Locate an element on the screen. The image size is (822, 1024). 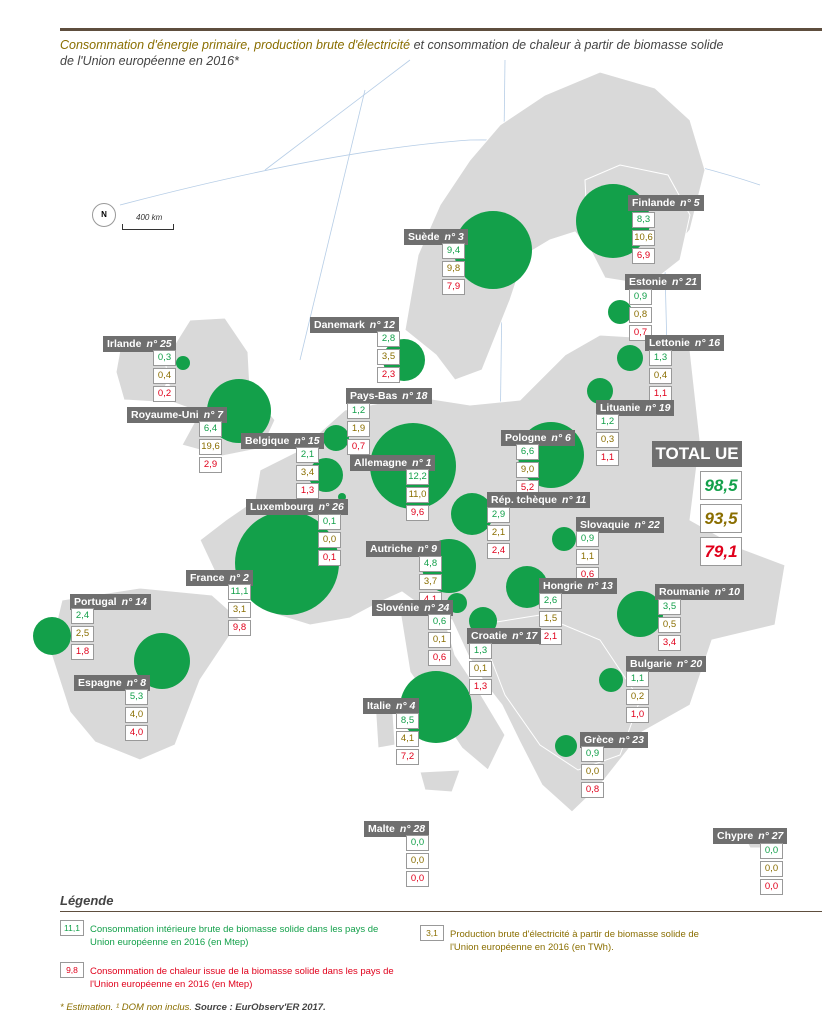
bubble-rep-tcheque is located at coordinates (472, 514).